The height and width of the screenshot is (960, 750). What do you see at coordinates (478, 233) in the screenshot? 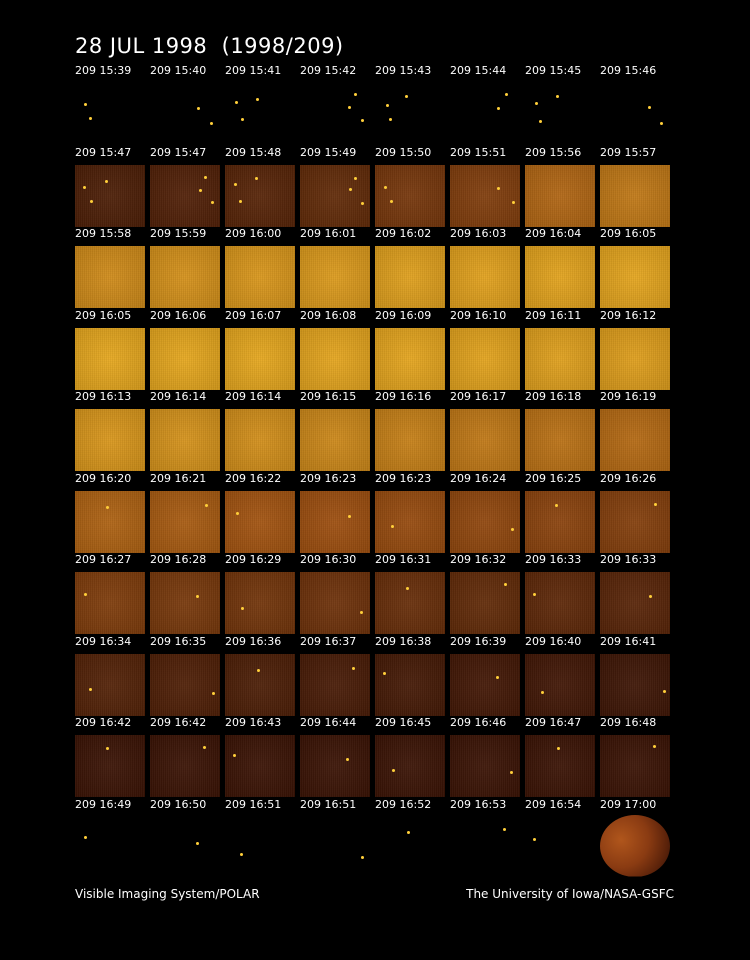
I see `frame-timestamp: 209 16:03` at bounding box center [478, 233].